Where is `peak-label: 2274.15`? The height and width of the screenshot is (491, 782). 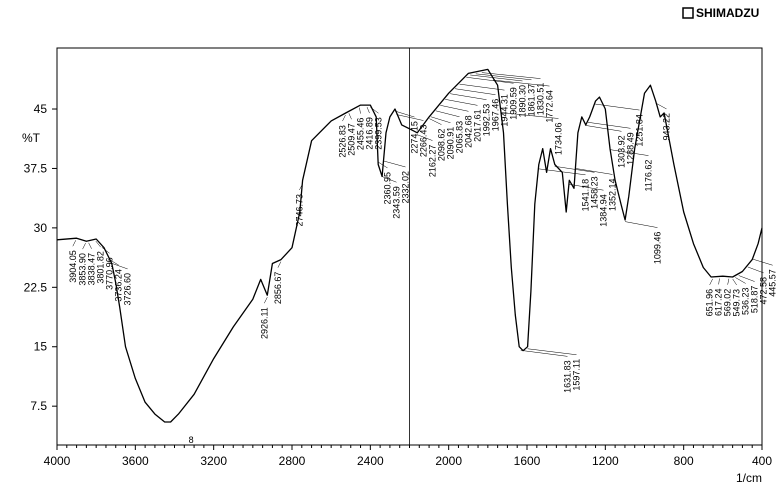 peak-label: 2274.15 is located at coordinates (414, 137).